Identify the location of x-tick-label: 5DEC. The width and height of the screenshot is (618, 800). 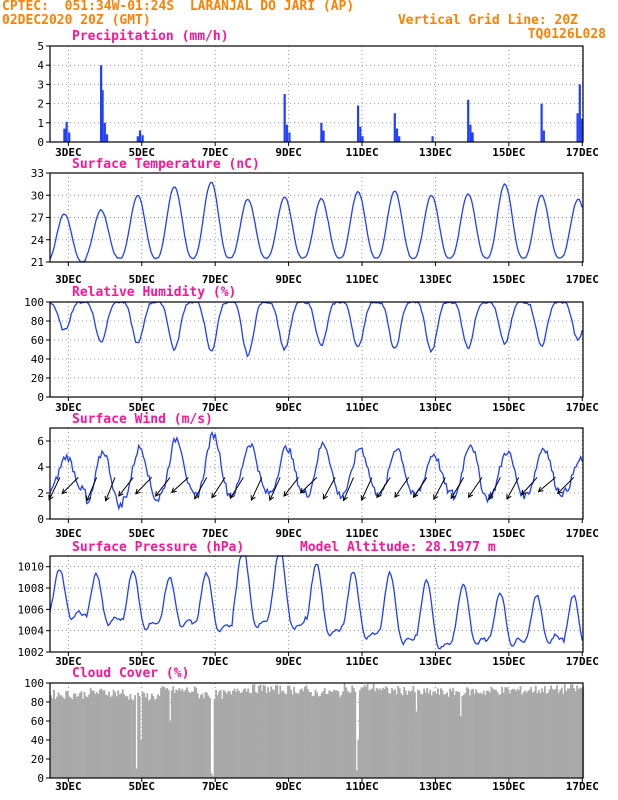
(142, 152).